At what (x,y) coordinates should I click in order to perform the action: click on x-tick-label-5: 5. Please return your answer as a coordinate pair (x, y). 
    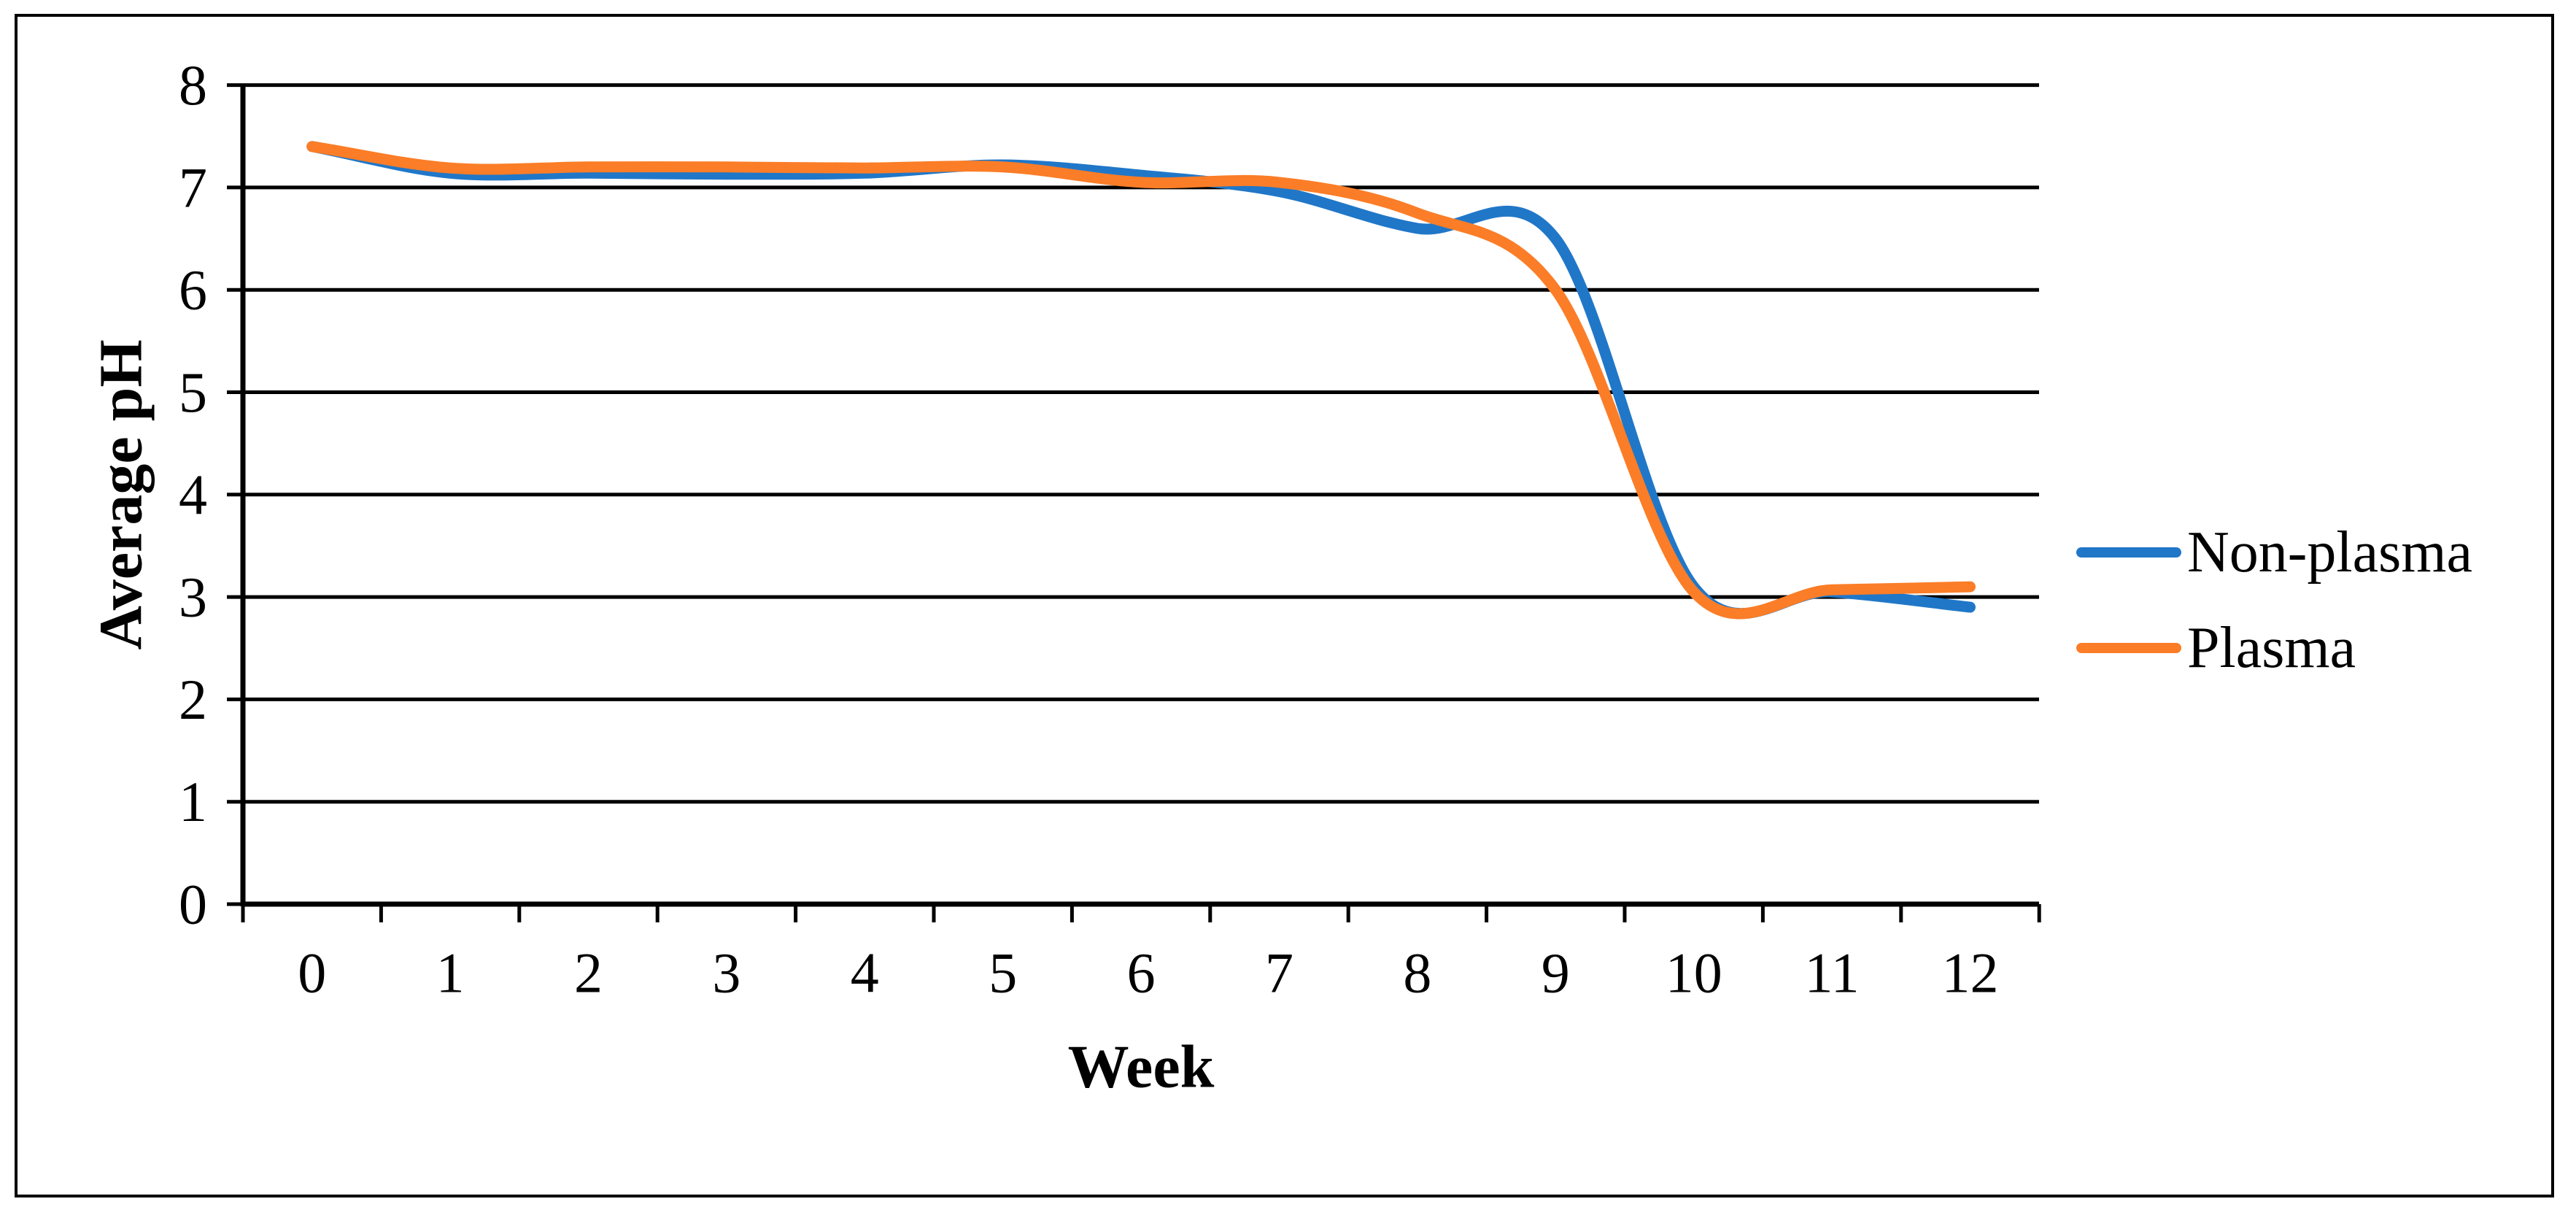
    Looking at the image, I should click on (1003, 973).